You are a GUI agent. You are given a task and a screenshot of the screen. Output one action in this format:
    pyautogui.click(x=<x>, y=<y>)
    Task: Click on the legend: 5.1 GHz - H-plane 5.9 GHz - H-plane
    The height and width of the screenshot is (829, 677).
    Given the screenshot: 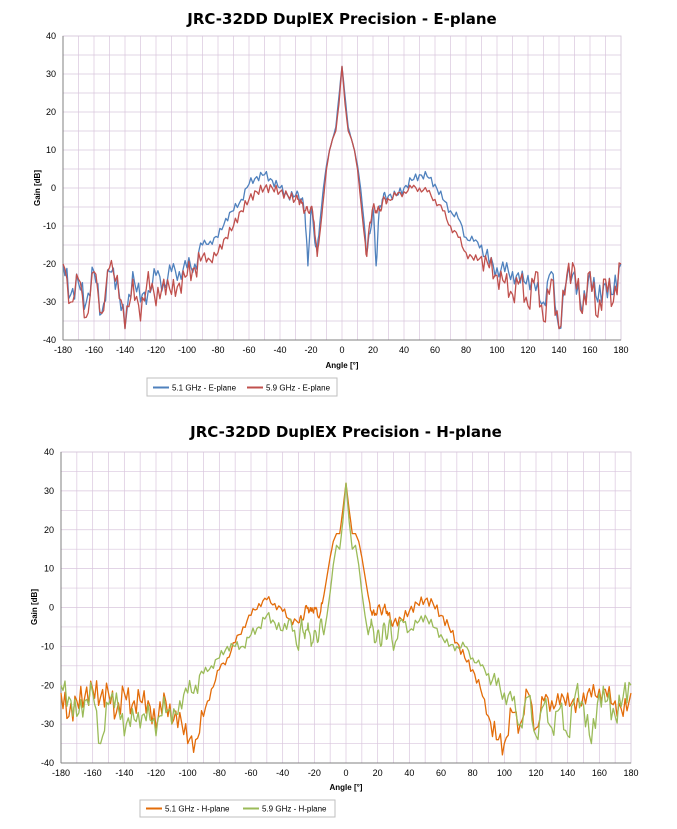 What is the action you would take?
    pyautogui.click(x=237, y=808)
    